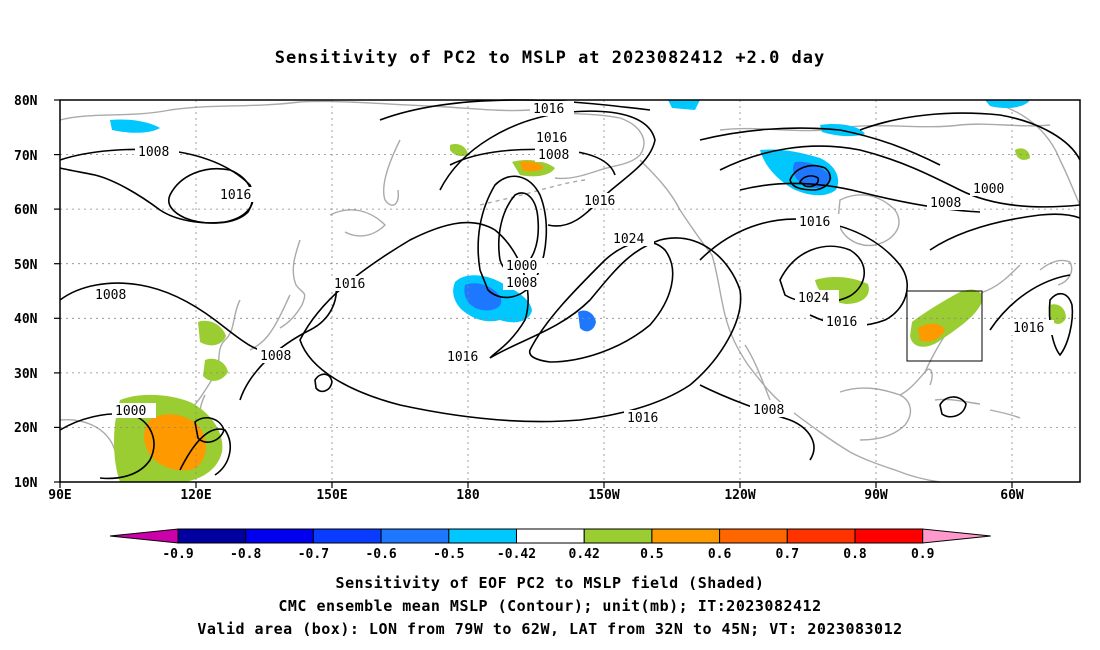 The height and width of the screenshot is (650, 1100). What do you see at coordinates (922, 554) in the screenshot?
I see `colorbar-tick-label: 0.9` at bounding box center [922, 554].